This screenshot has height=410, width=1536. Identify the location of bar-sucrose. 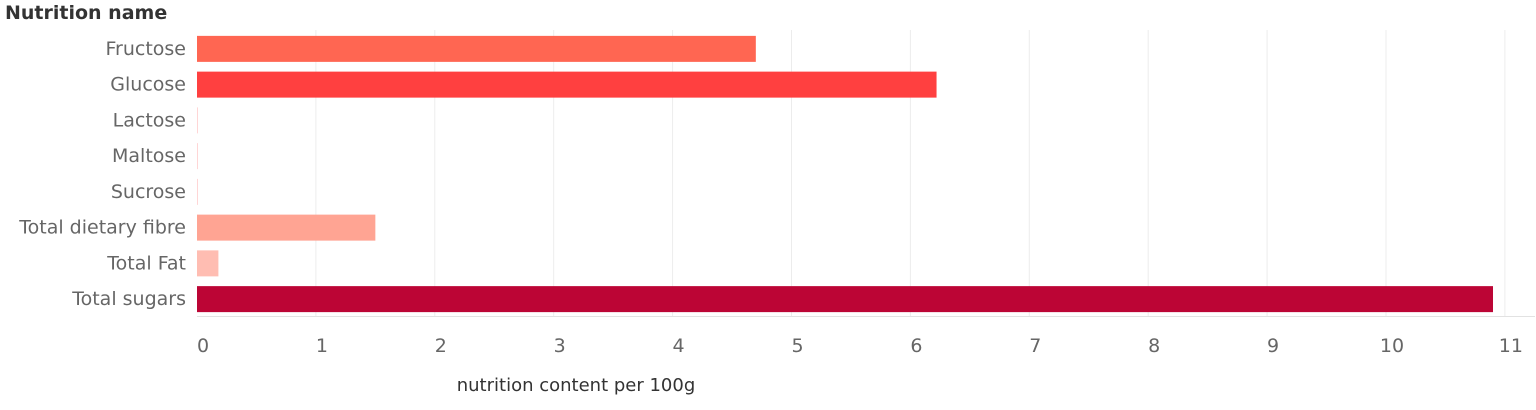
(197, 191).